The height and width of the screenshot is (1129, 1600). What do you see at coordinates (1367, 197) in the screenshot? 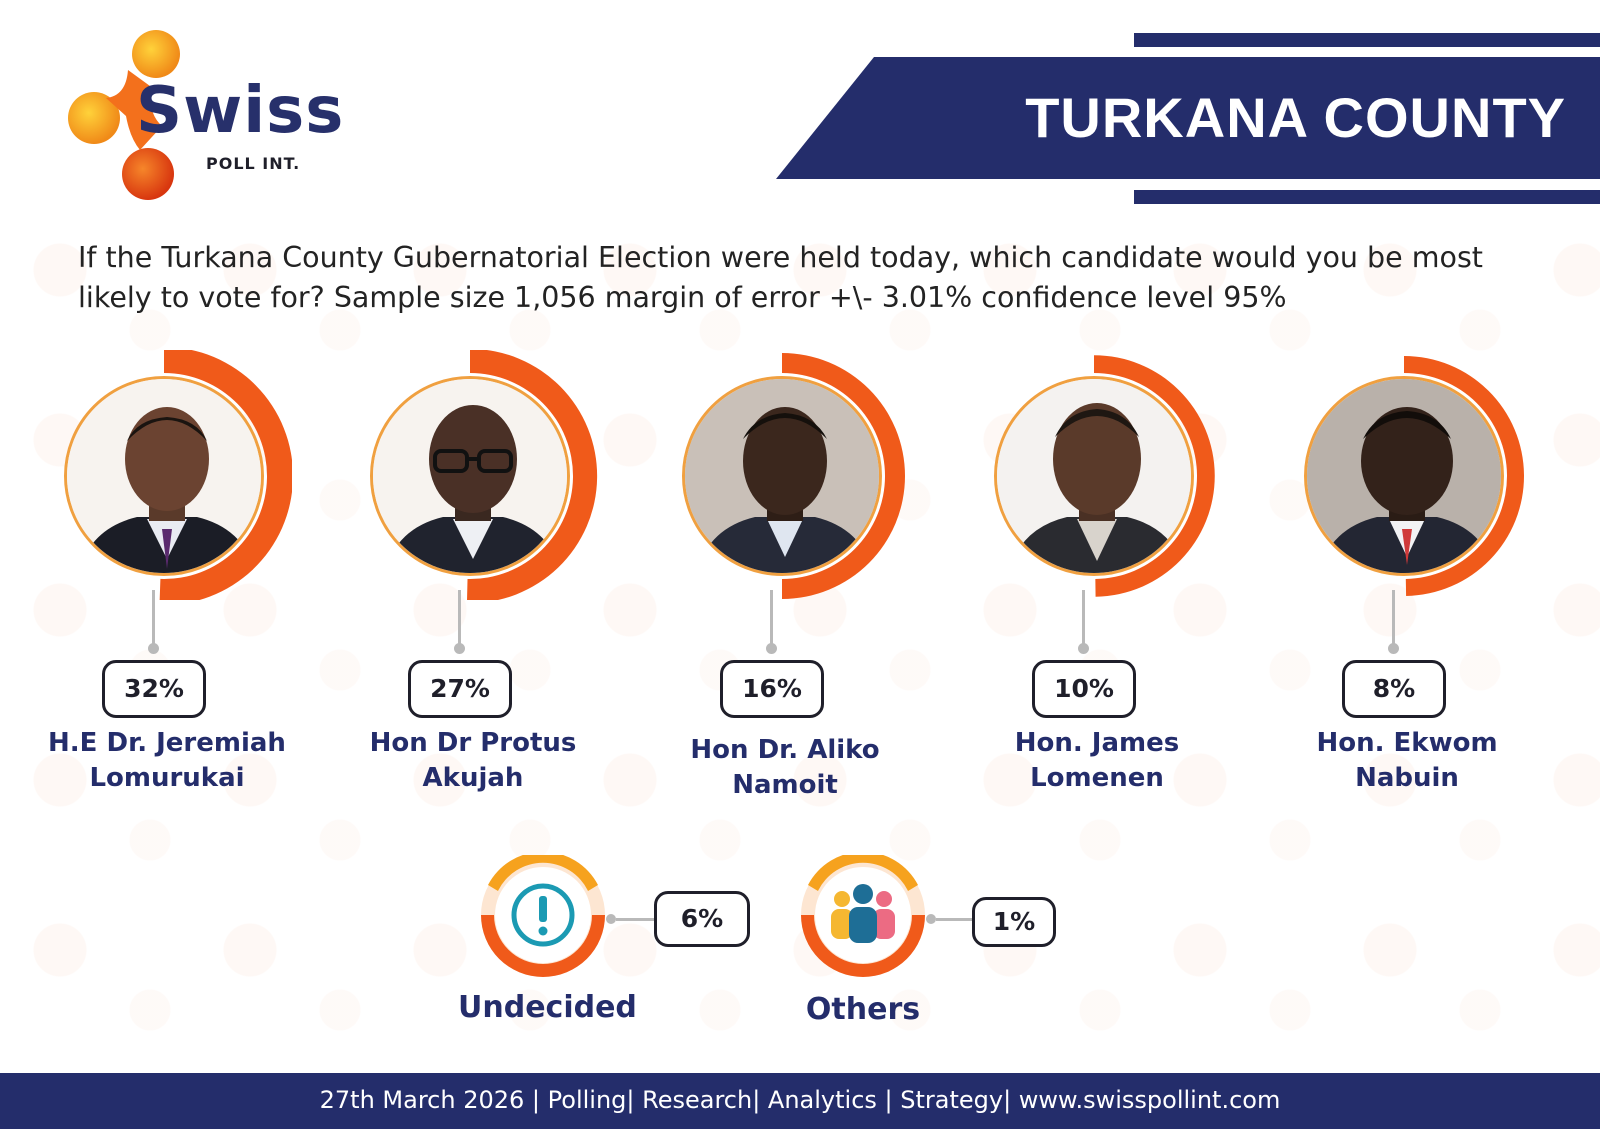
I see `banner-stripe-bottom` at bounding box center [1367, 197].